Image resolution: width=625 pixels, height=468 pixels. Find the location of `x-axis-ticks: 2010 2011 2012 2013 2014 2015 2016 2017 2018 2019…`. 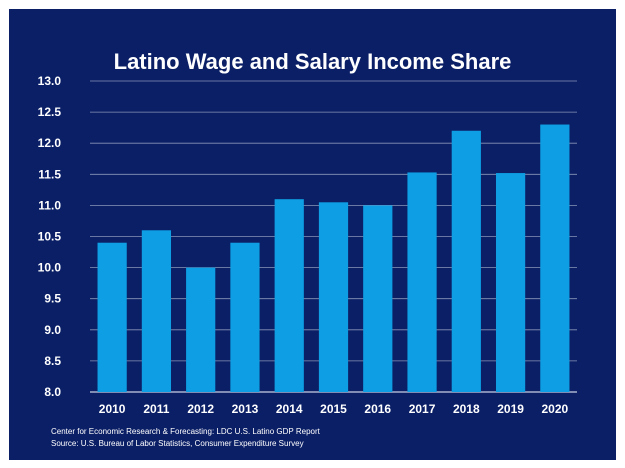

x-axis-ticks: 2010 2011 2012 2013 2014 2015 2016 2017 2018 2019… is located at coordinates (334, 409).